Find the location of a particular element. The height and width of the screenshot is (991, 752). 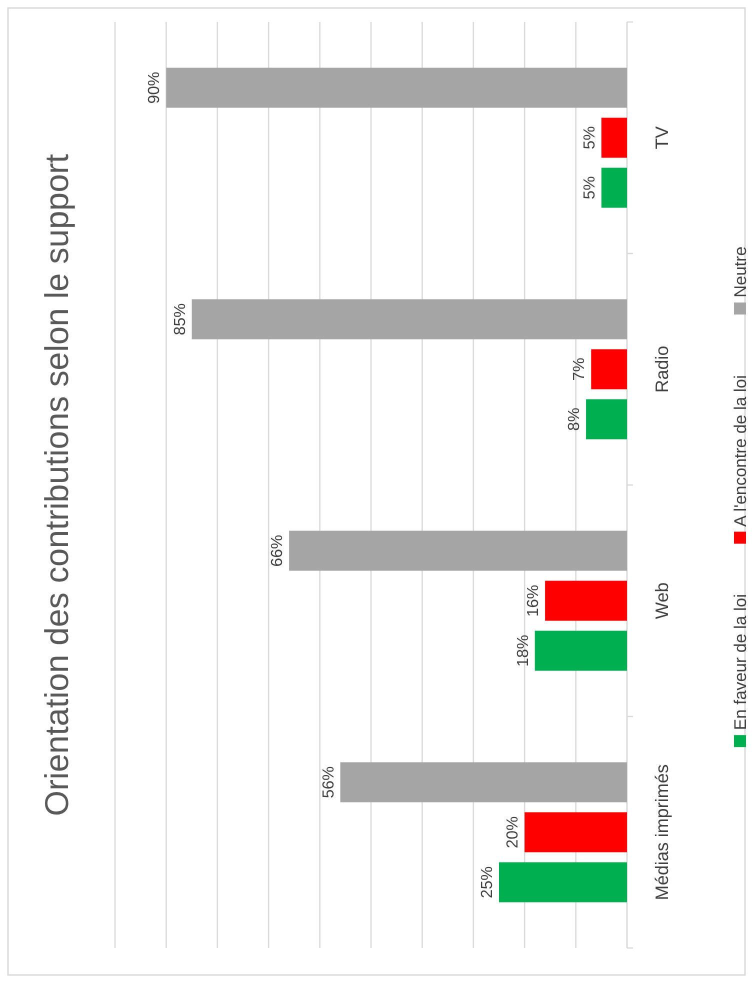

data-label: 20% is located at coordinates (513, 832).